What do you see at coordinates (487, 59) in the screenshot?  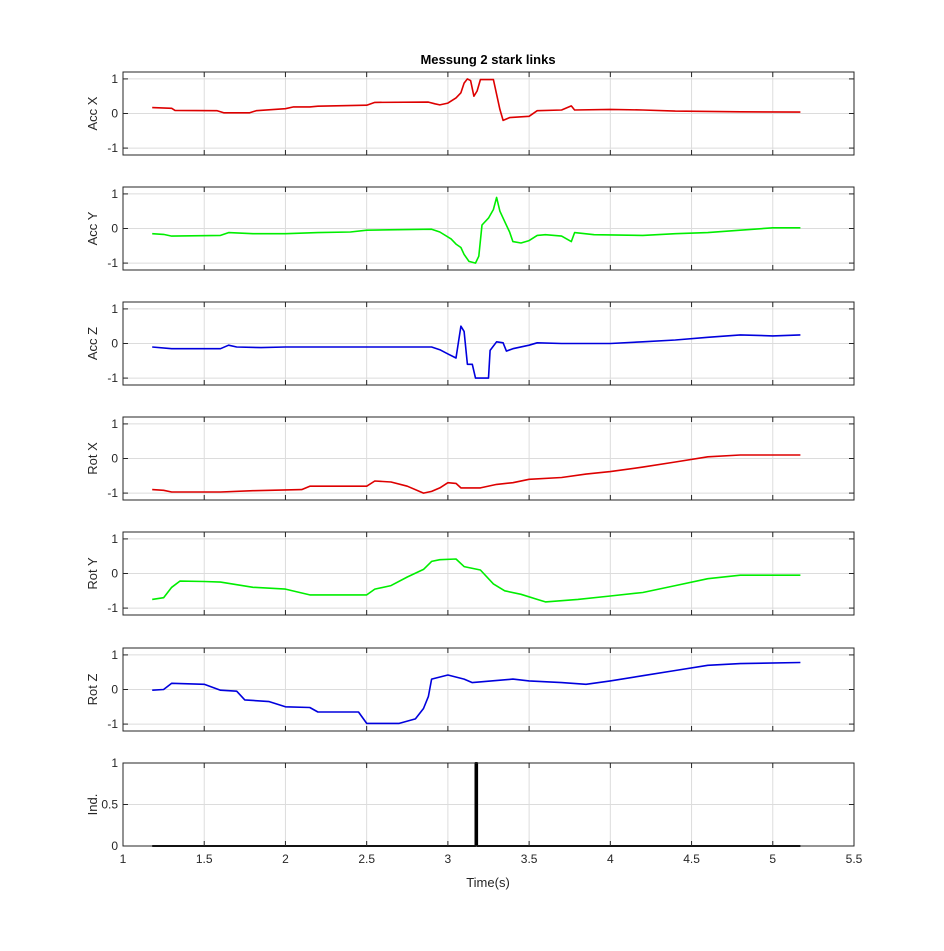 I see `chart-title: Messung 2 stark links` at bounding box center [487, 59].